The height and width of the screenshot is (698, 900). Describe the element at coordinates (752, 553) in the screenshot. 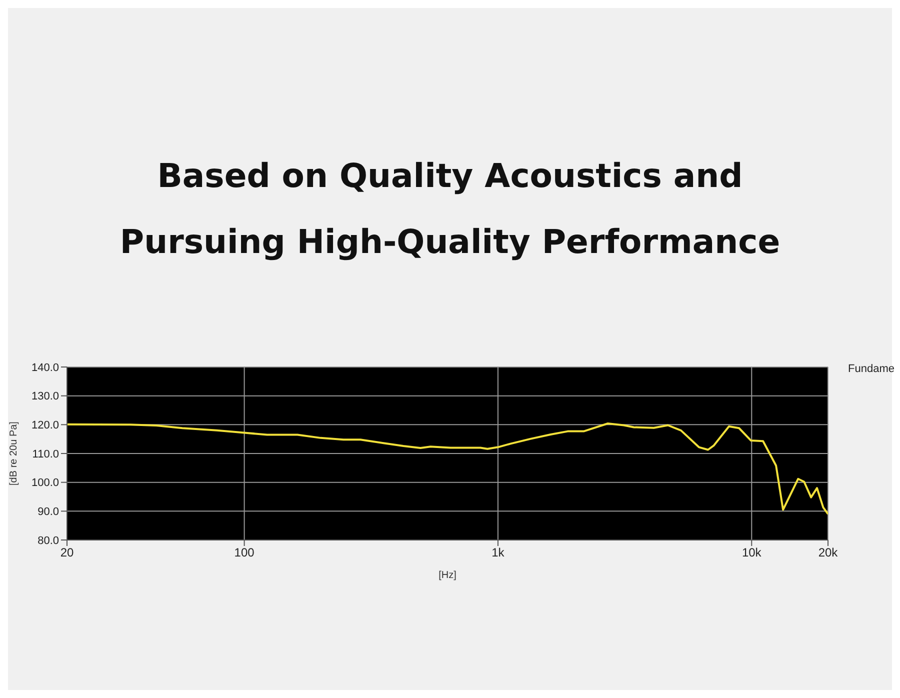

I see `x-tick-label: 10k` at that location.